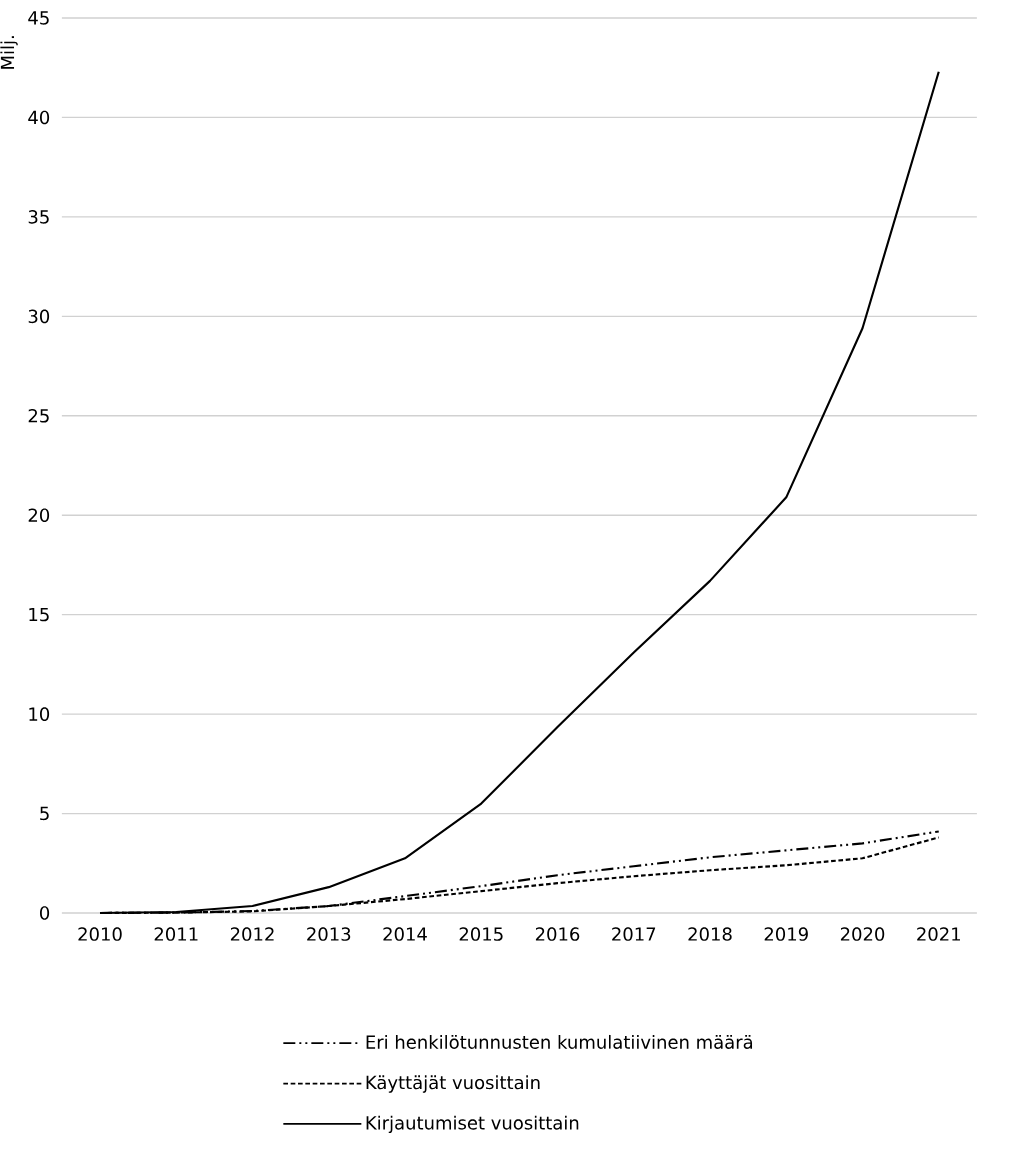 The image size is (1022, 1166). I want to click on legend-label: Eri henkilötunnusten kumulatiivinen määrä, so click(559, 1041).